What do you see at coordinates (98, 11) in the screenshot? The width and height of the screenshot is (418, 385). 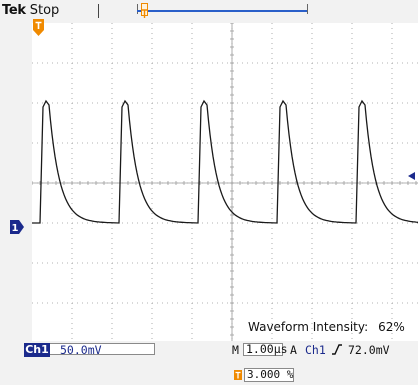 I see `header-divider` at bounding box center [98, 11].